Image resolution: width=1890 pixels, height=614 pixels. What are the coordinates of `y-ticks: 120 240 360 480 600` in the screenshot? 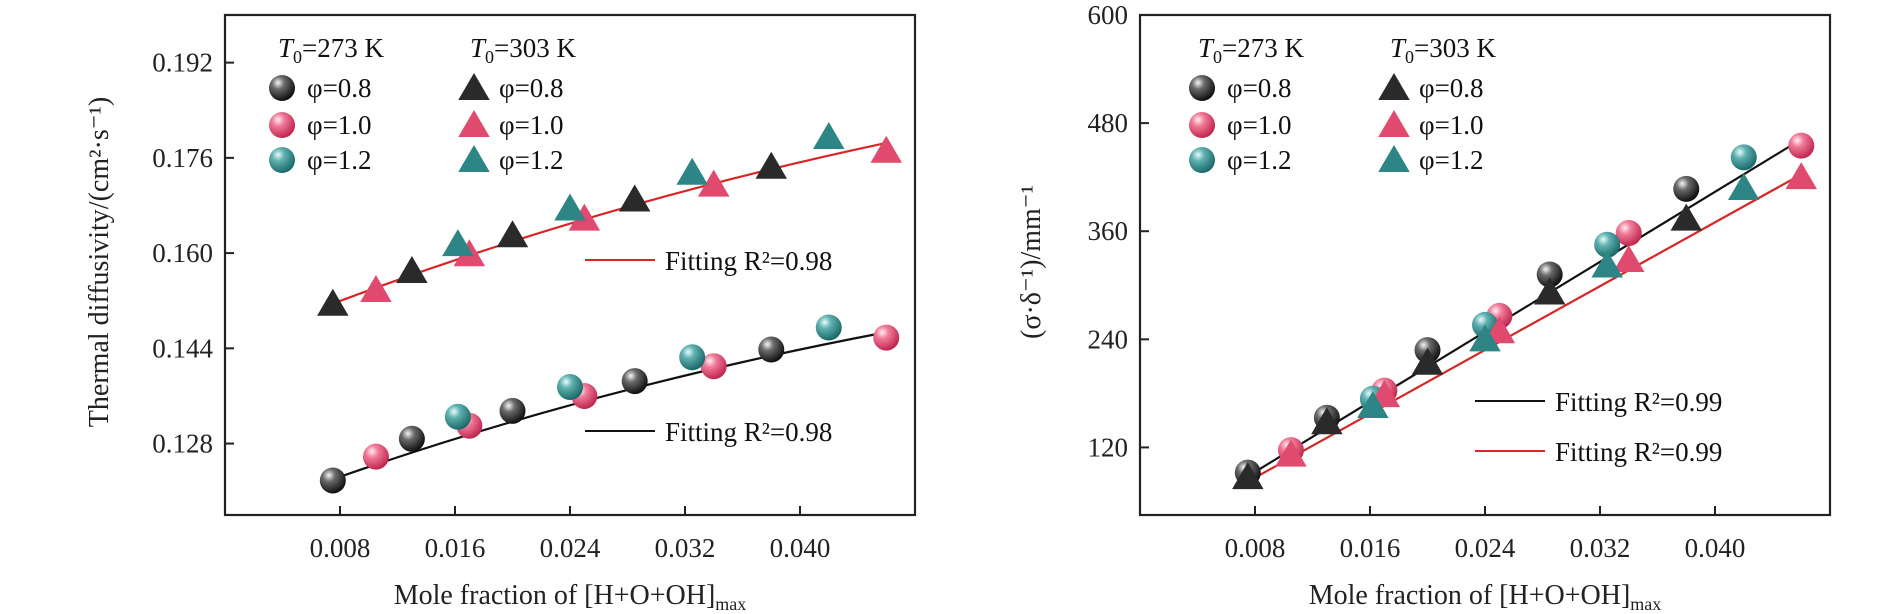 It's located at (1118, 231).